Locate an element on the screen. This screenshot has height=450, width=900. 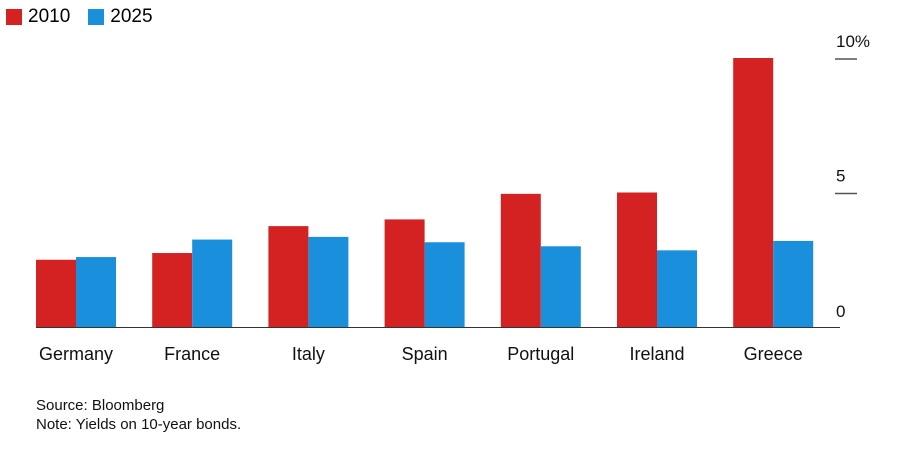
bar-2025-ireland is located at coordinates (677, 288).